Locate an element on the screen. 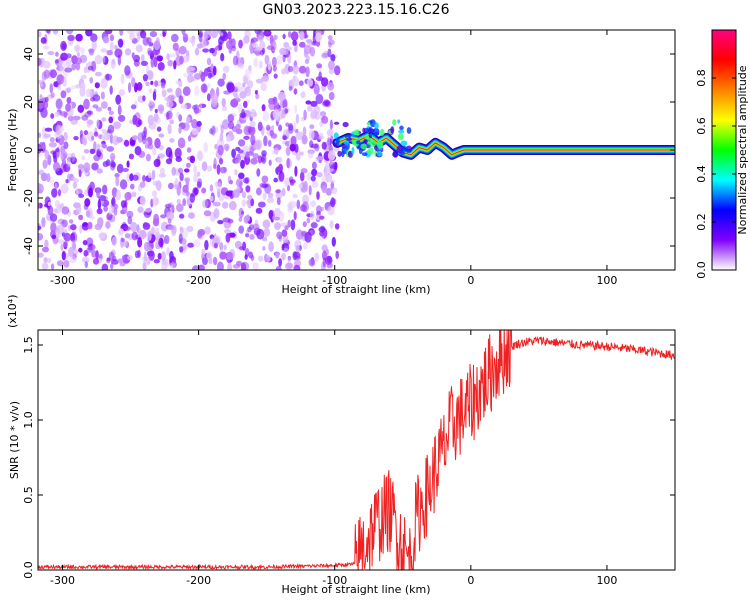 The width and height of the screenshot is (750, 600). spectrogram-signal-layer is located at coordinates (503, 139).